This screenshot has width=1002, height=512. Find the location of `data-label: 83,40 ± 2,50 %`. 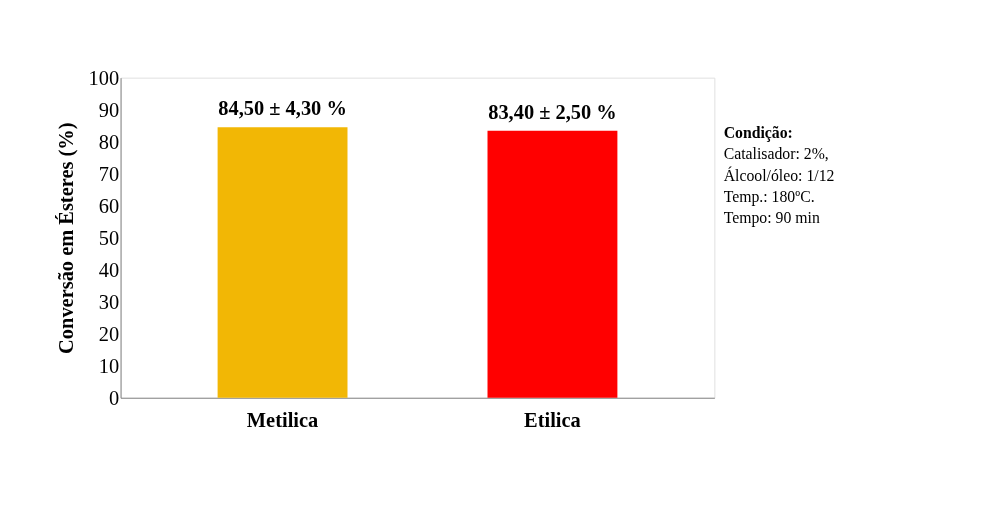

data-label: 83,40 ± 2,50 % is located at coordinates (552, 111).